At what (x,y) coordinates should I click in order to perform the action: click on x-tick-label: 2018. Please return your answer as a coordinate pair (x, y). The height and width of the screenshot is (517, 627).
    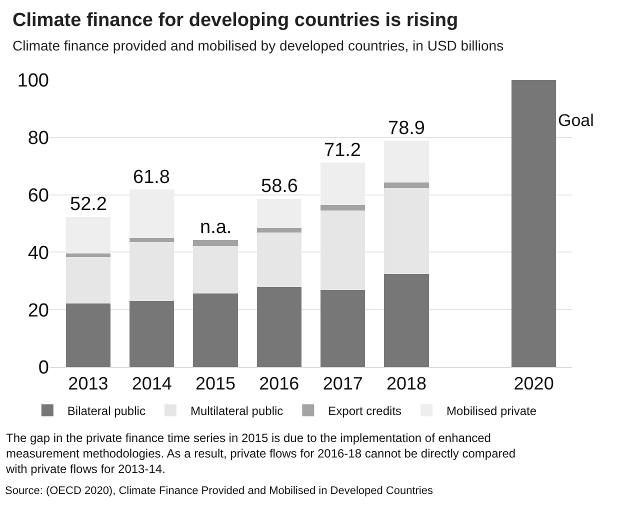
    Looking at the image, I should click on (406, 384).